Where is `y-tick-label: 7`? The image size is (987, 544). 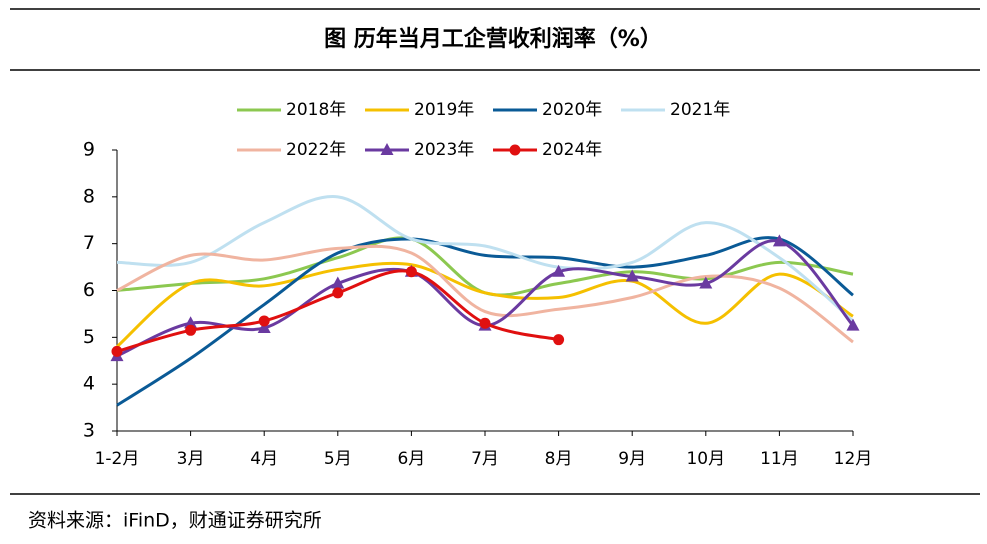 y-tick-label: 7 is located at coordinates (89, 243).